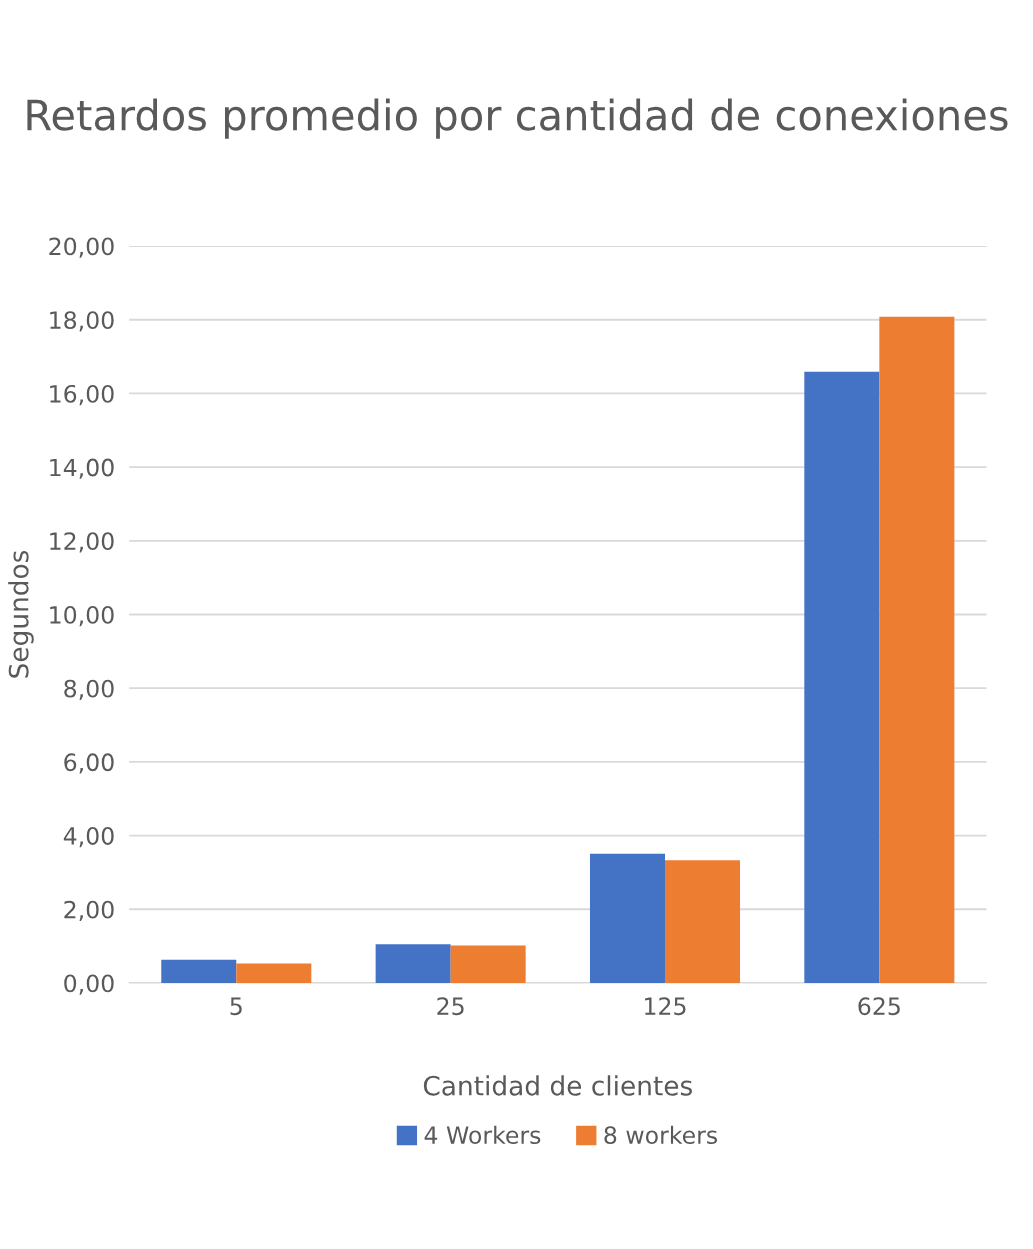  What do you see at coordinates (879, 1006) in the screenshot?
I see `x-tick-label: 625` at bounding box center [879, 1006].